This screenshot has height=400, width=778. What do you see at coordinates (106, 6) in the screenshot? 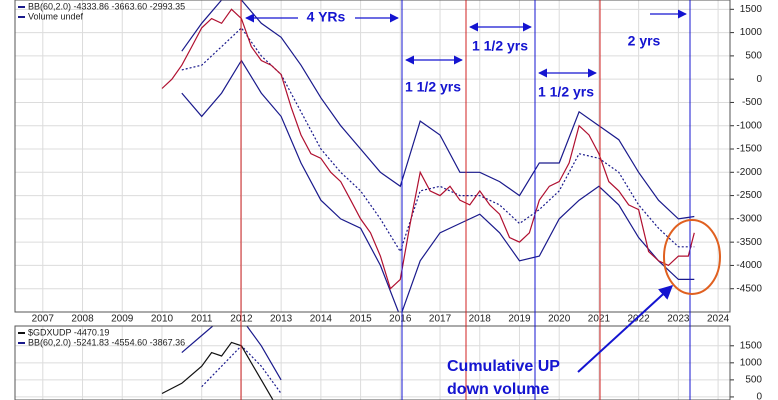
I see `legend-label: BB(60,2.0) -4333.86 -3663.60 -2993.35` at bounding box center [106, 6].